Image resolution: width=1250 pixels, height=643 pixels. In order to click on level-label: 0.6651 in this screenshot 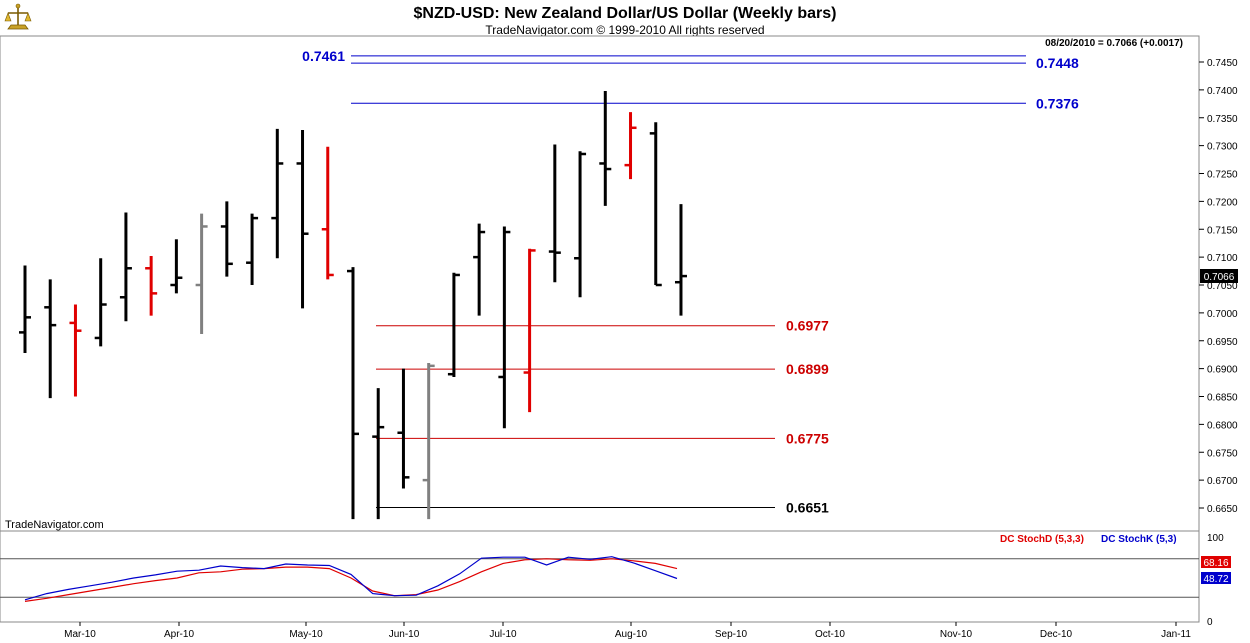, I will do `click(807, 507)`.